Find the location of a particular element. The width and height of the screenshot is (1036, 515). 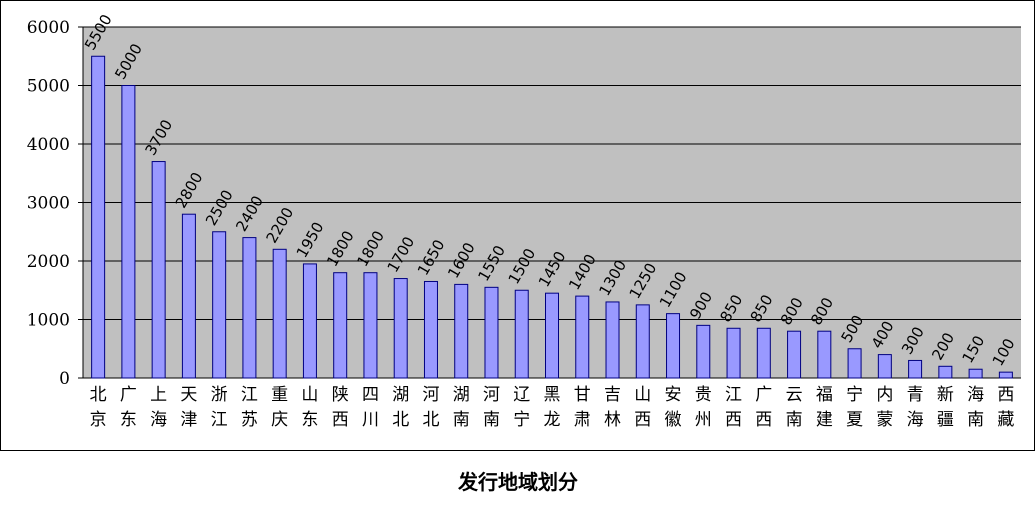

x-tick-label: 陕西 is located at coordinates (340, 407).